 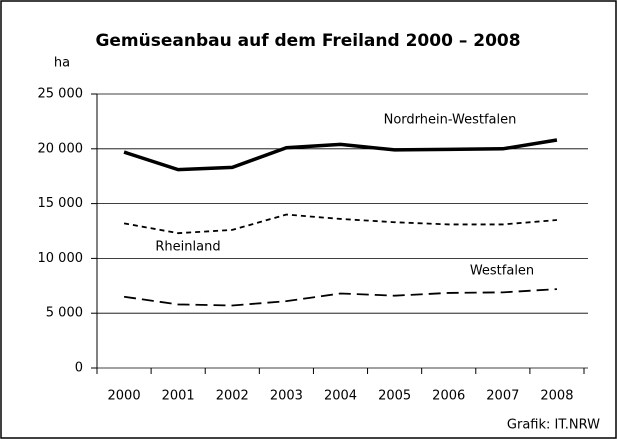 I want to click on x-tick-label: 2008, so click(x=556, y=396).